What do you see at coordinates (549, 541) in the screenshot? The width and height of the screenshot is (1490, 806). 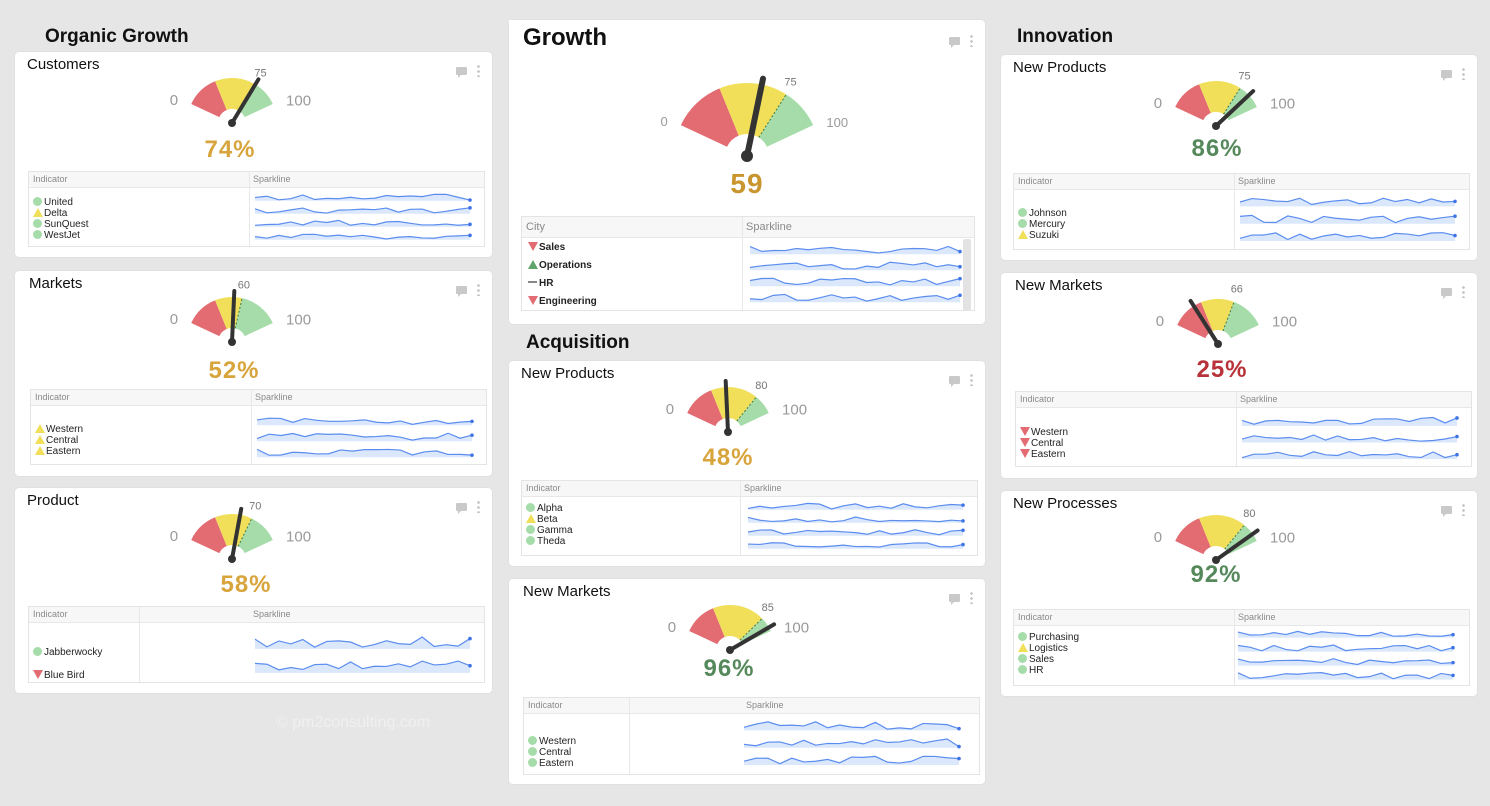 I see `indicator-row: Theda` at bounding box center [549, 541].